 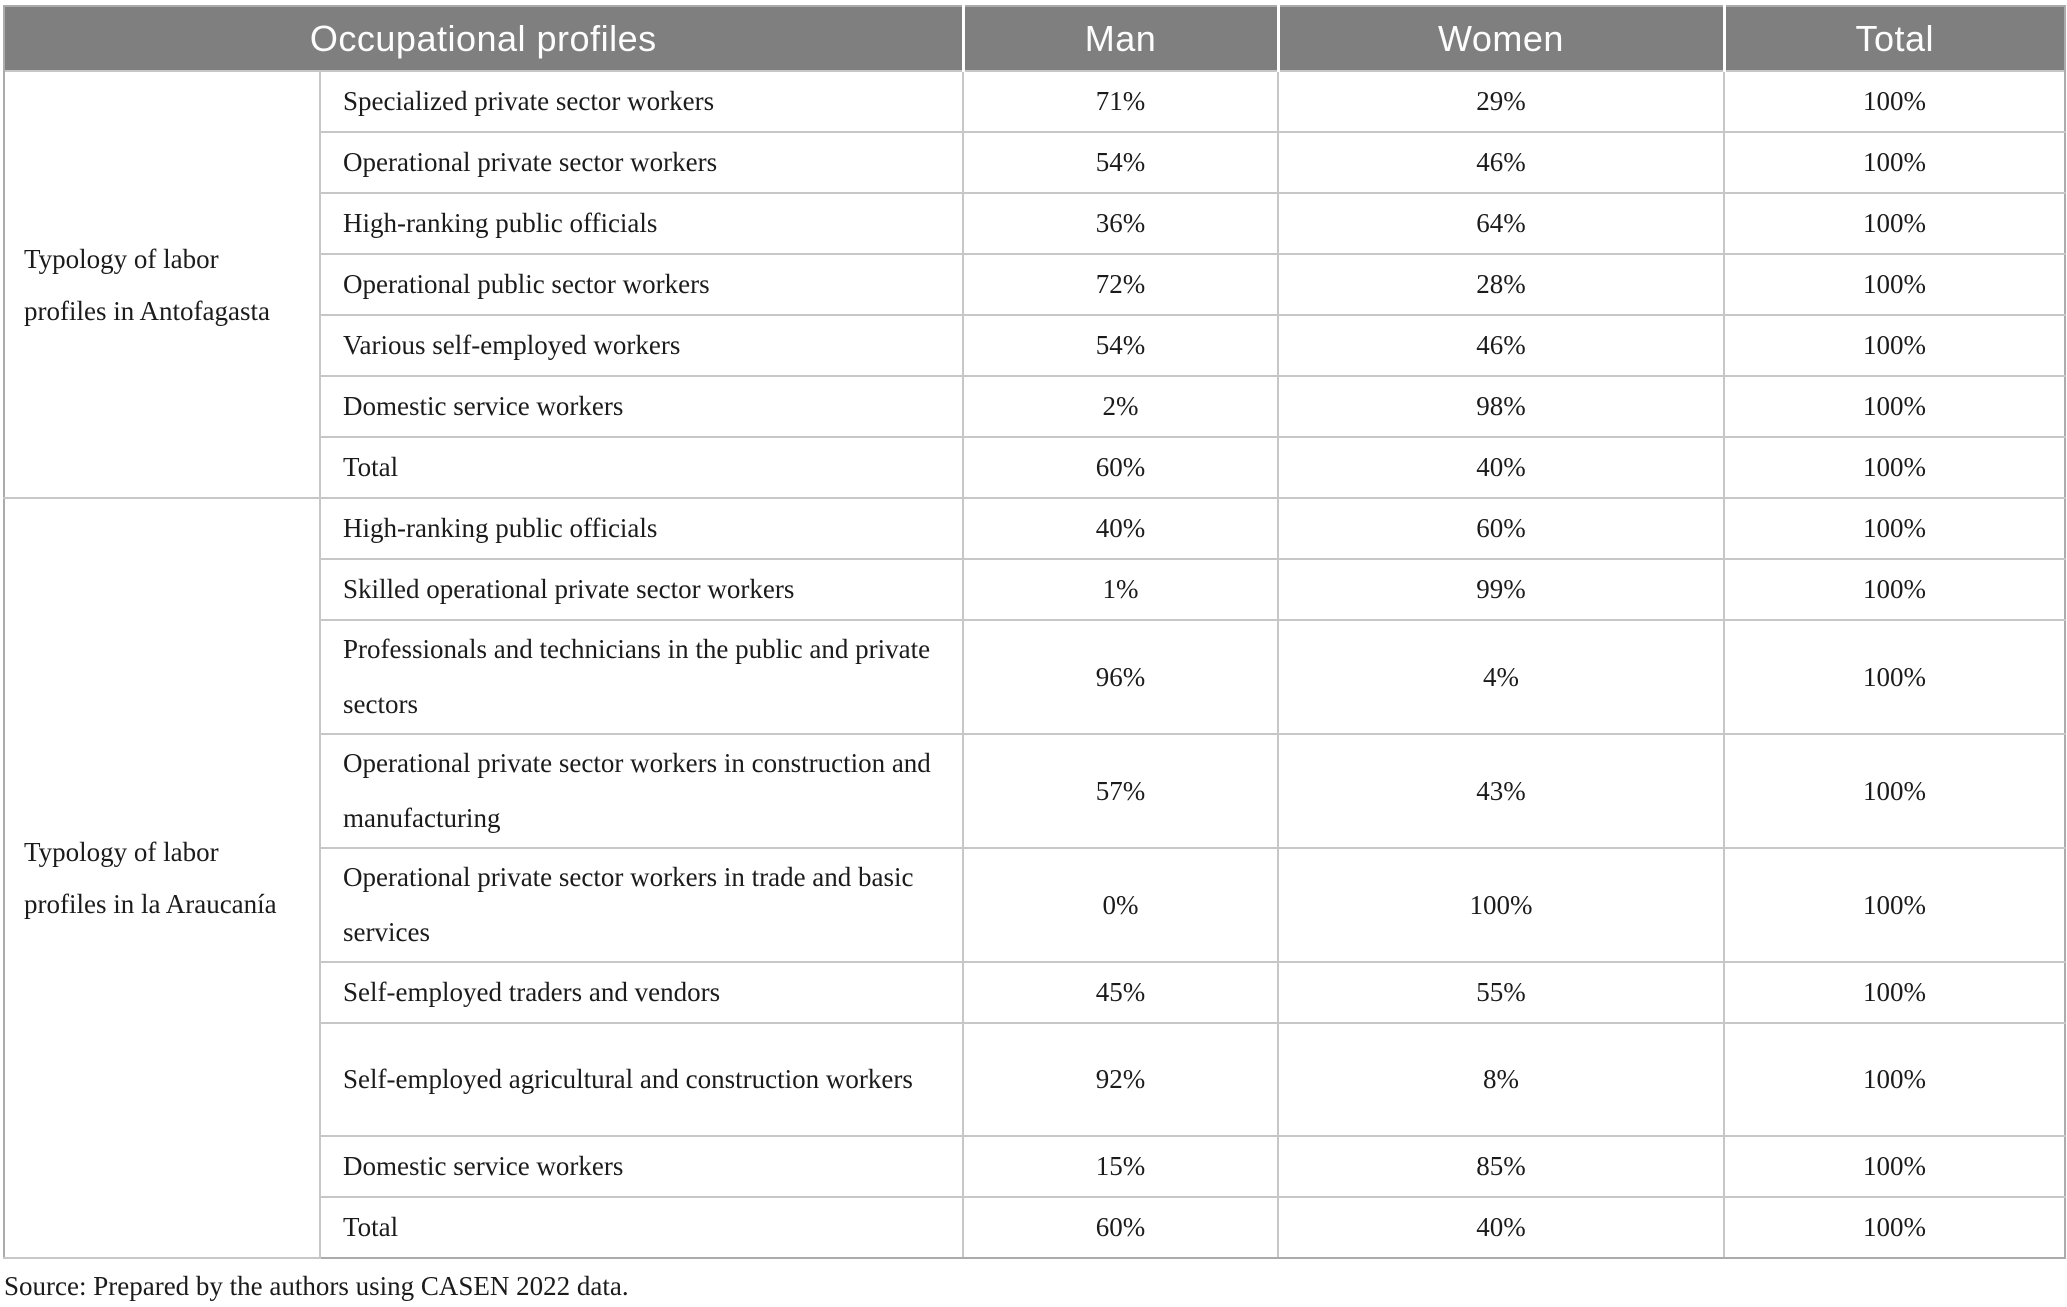 I want to click on women-value: 100%, so click(x=1501, y=905).